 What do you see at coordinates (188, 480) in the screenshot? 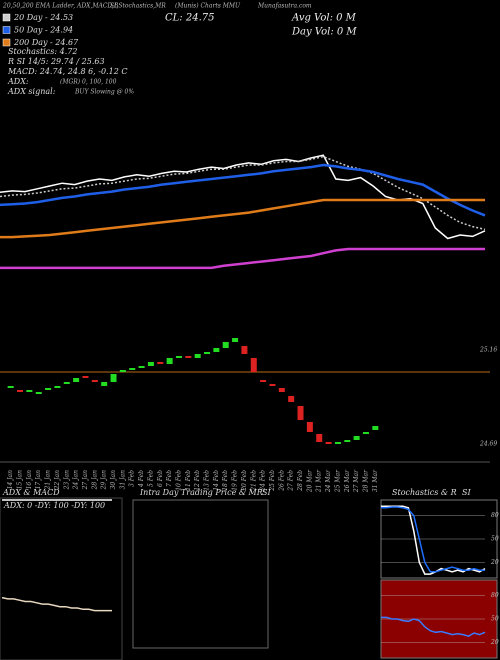
I see `x-tick-label: 11 Feb` at bounding box center [188, 480].